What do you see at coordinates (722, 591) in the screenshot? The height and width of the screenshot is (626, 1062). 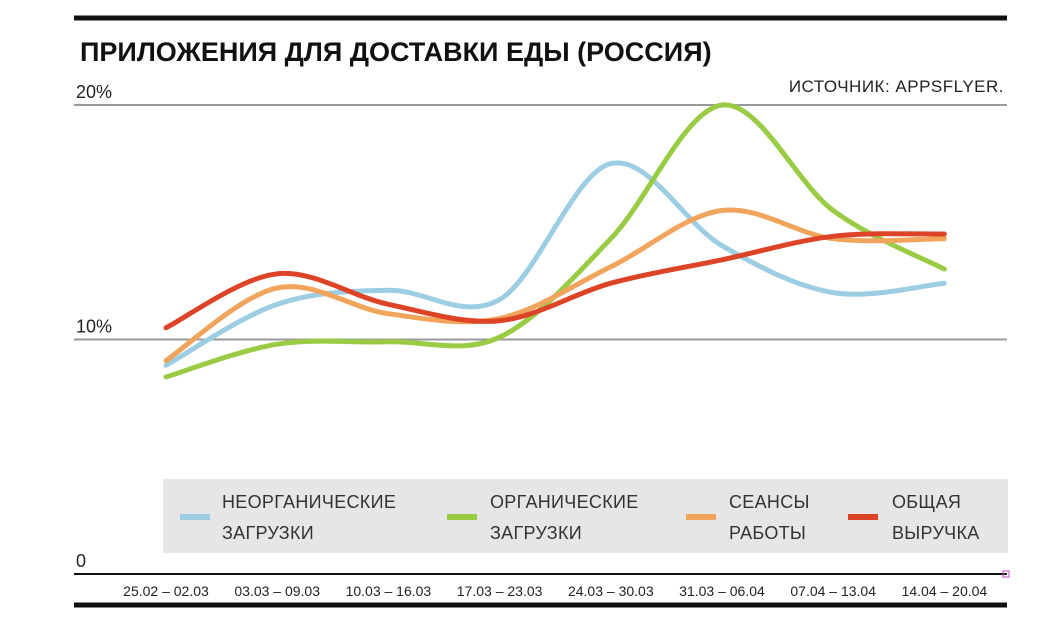 I see `x-tick-label: 31.03 – 06.04` at bounding box center [722, 591].